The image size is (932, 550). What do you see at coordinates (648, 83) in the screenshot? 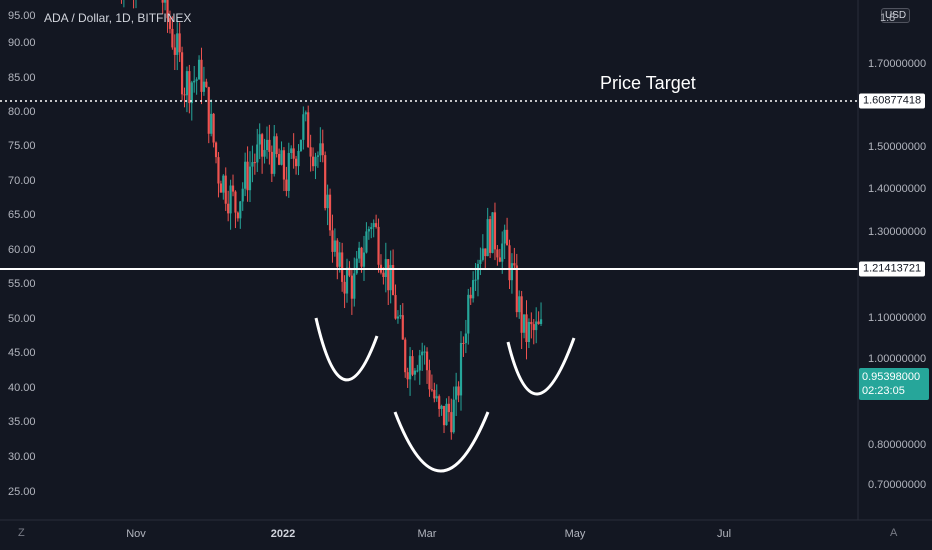
I see `price-target-annotation: Price Target` at bounding box center [648, 83].